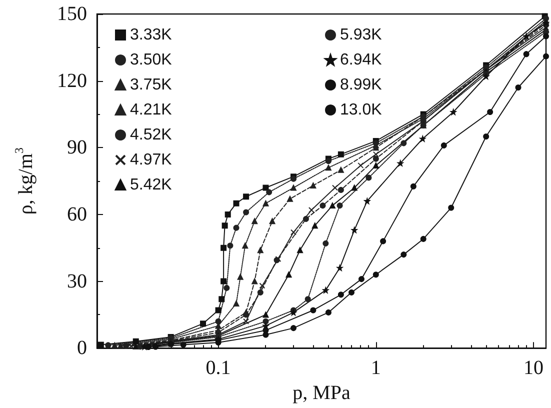 The width and height of the screenshot is (551, 408). What do you see at coordinates (24, 181) in the screenshot?
I see `y-axis-title: ρ, kg/m3` at bounding box center [24, 181].